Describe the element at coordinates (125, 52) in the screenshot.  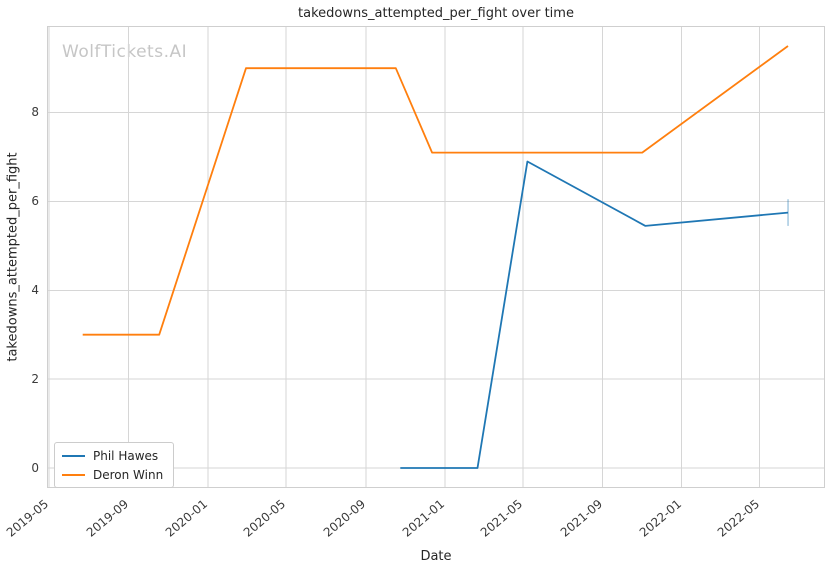
I see `watermark: WolfTickets.AI` at that location.